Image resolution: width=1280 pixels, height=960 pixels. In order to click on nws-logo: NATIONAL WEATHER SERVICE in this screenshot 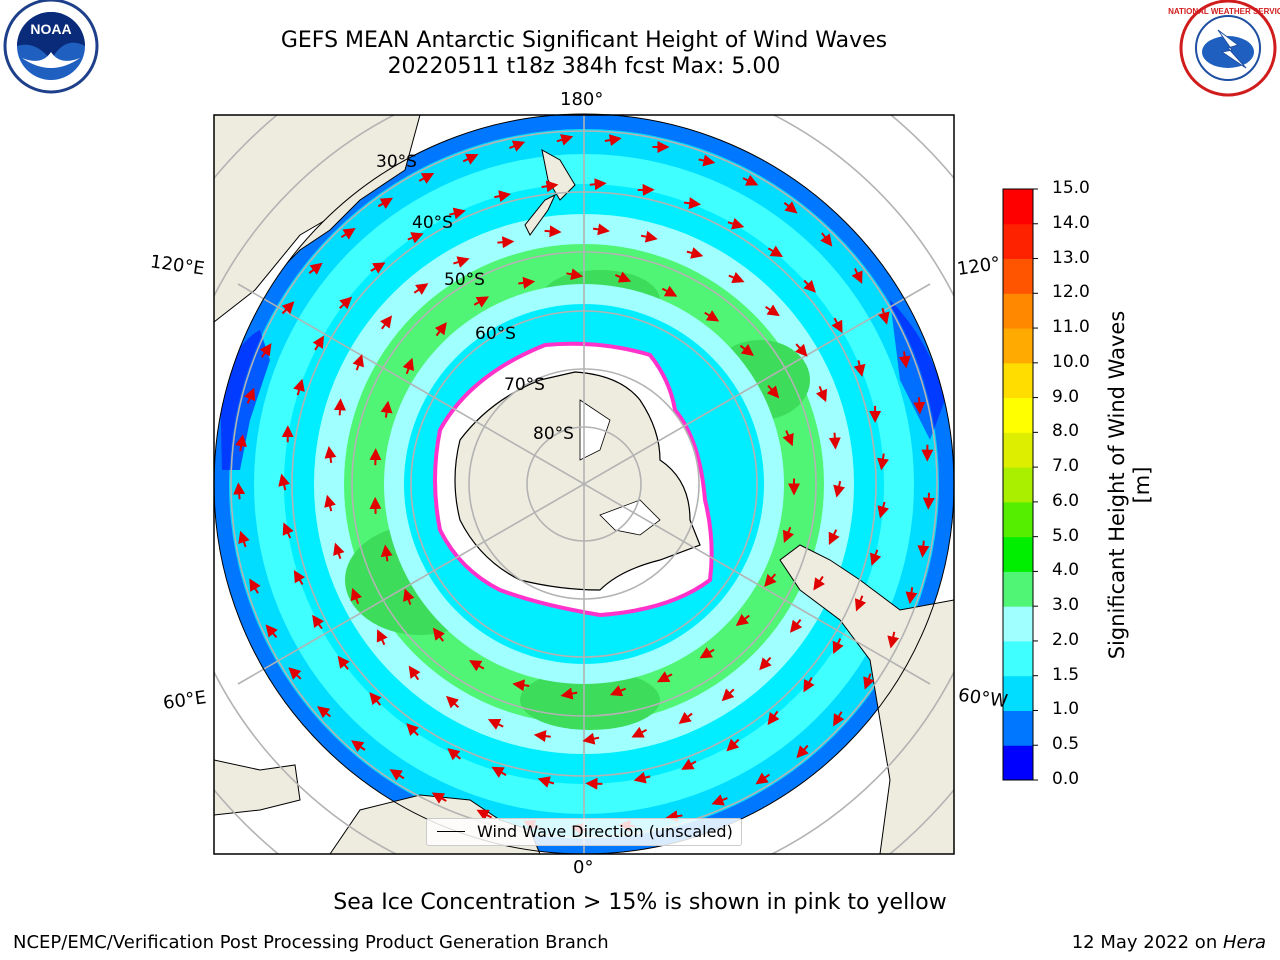, I will do `click(1224, 48)`.